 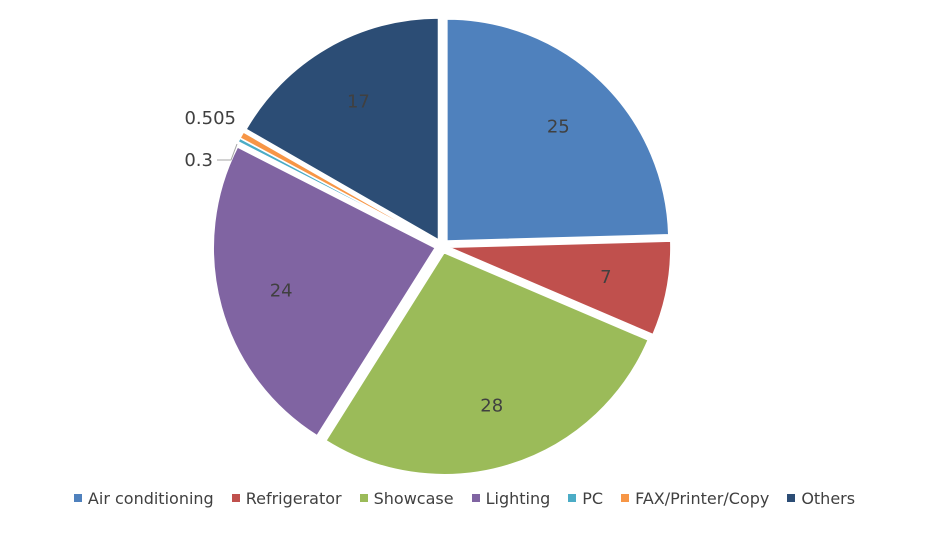 I want to click on legend-item-refrigerator: Refrigerator, so click(x=286, y=498).